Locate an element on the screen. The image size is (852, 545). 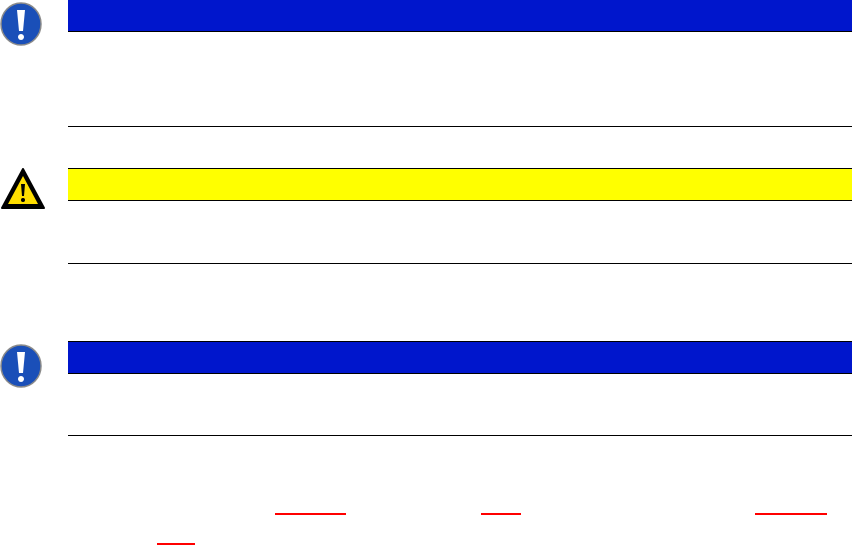
warning-triangle-icon is located at coordinates (23, 188).